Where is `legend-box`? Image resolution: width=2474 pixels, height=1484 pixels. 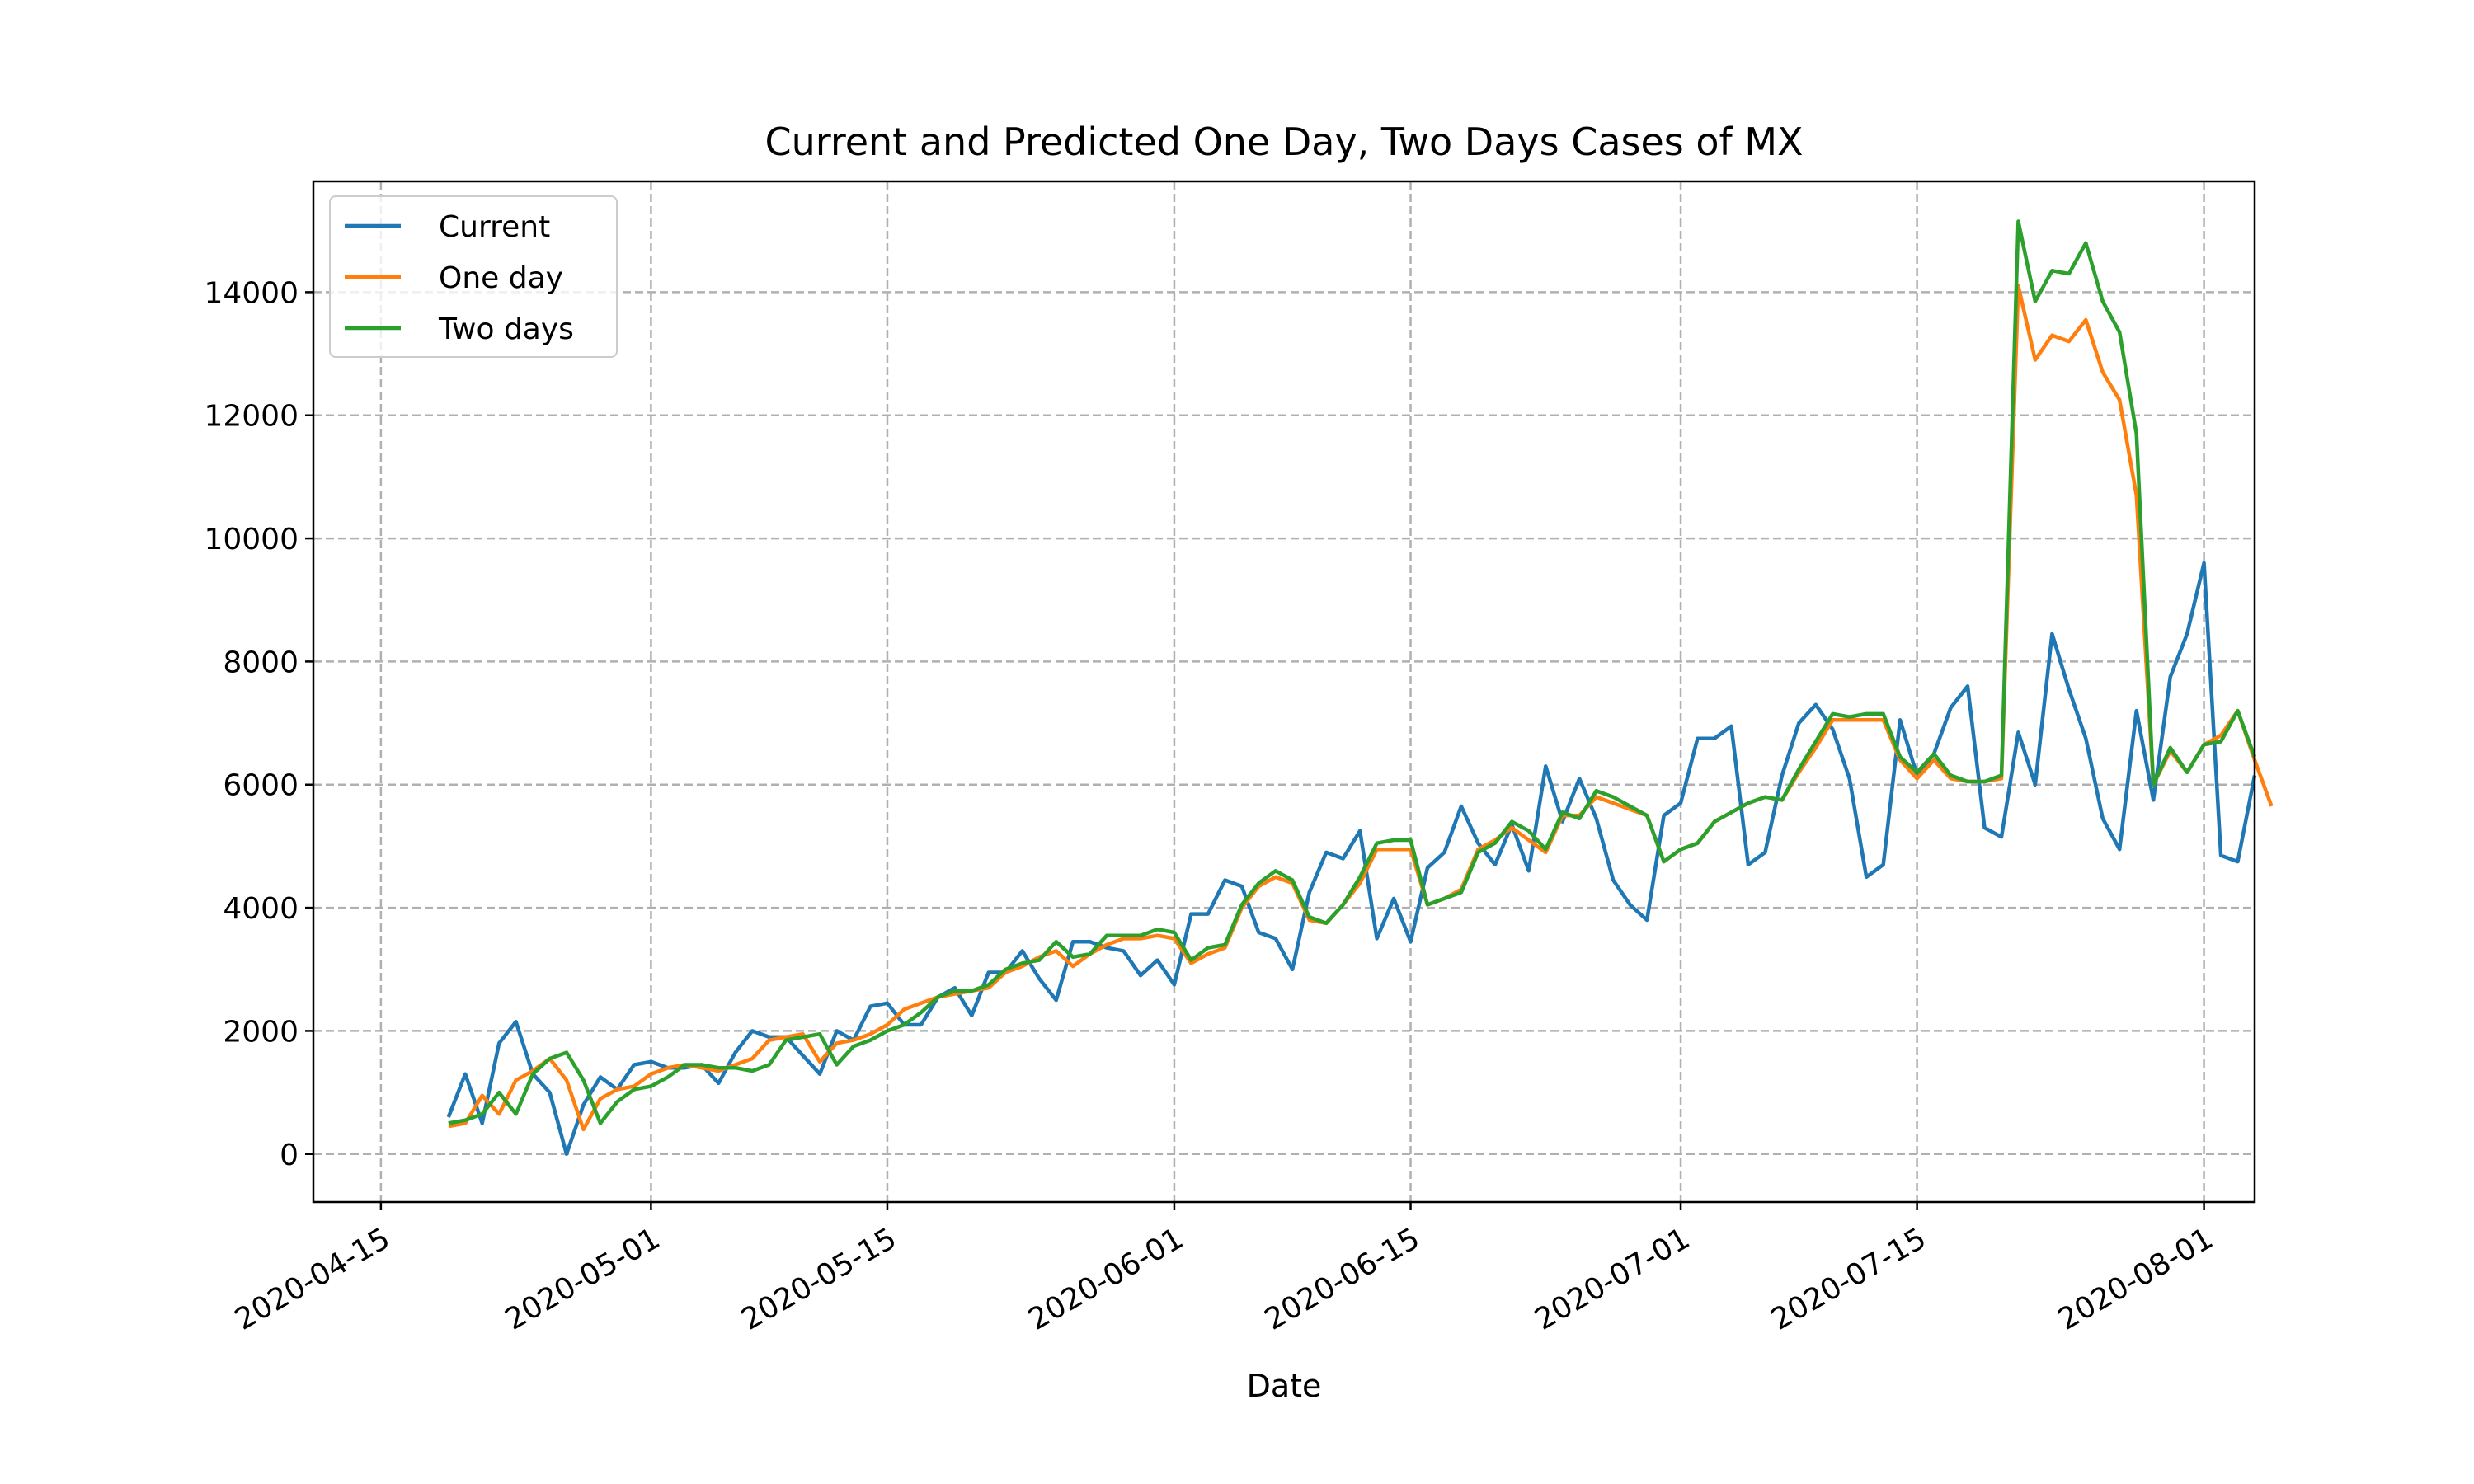
legend-box is located at coordinates (473, 276).